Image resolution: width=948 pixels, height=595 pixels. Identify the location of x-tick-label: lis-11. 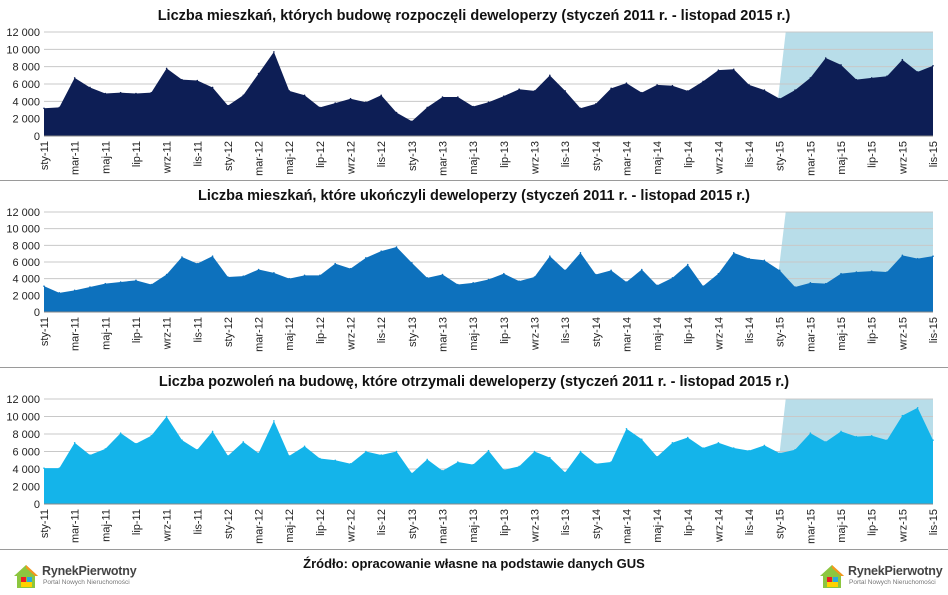
(198, 521).